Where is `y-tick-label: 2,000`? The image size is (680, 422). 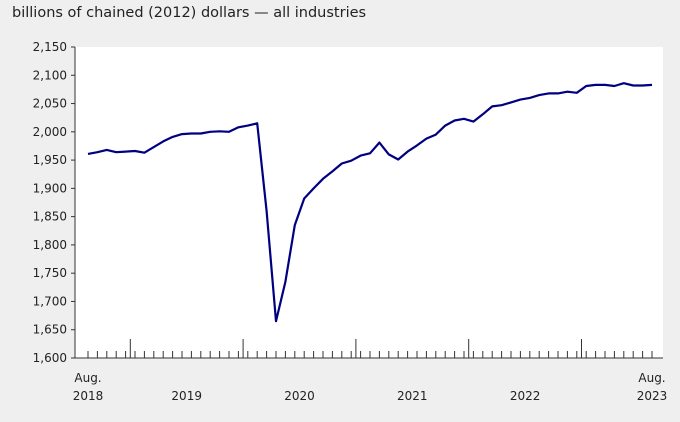 y-tick-label: 2,000 is located at coordinates (50, 132).